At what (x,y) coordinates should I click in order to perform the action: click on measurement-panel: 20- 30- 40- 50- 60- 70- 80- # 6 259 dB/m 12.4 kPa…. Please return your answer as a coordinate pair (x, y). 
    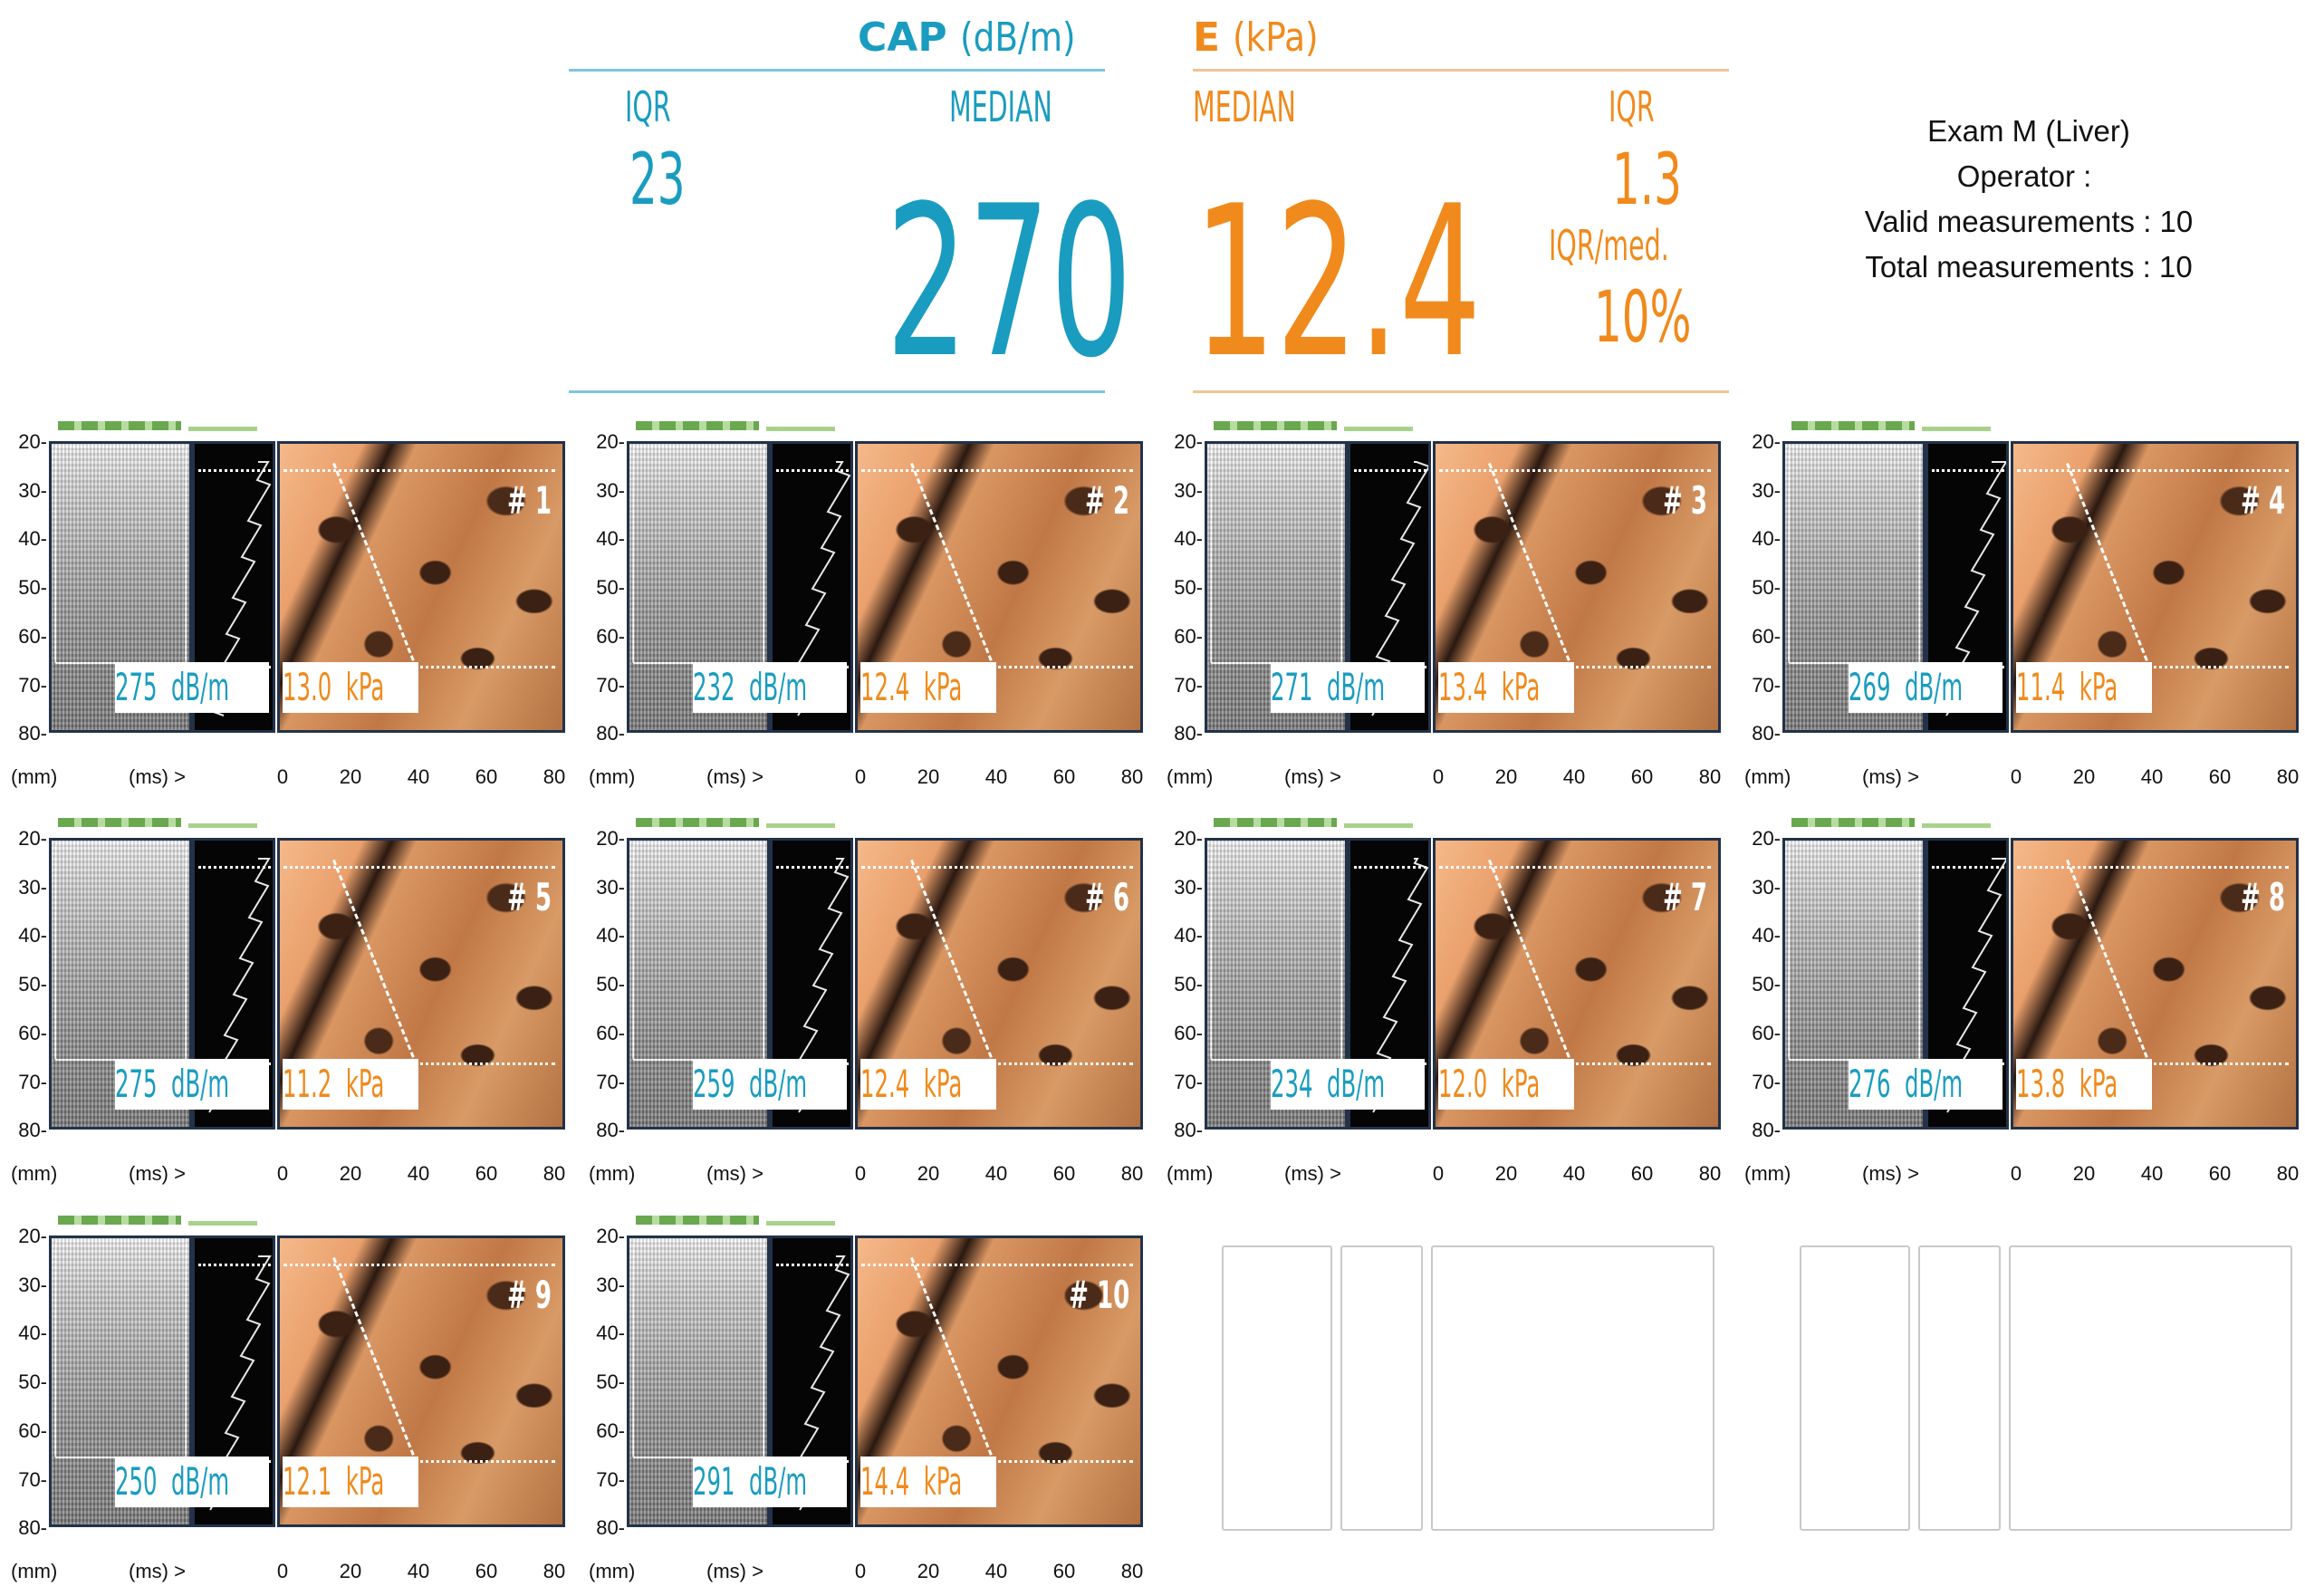
    Looking at the image, I should click on (866, 1008).